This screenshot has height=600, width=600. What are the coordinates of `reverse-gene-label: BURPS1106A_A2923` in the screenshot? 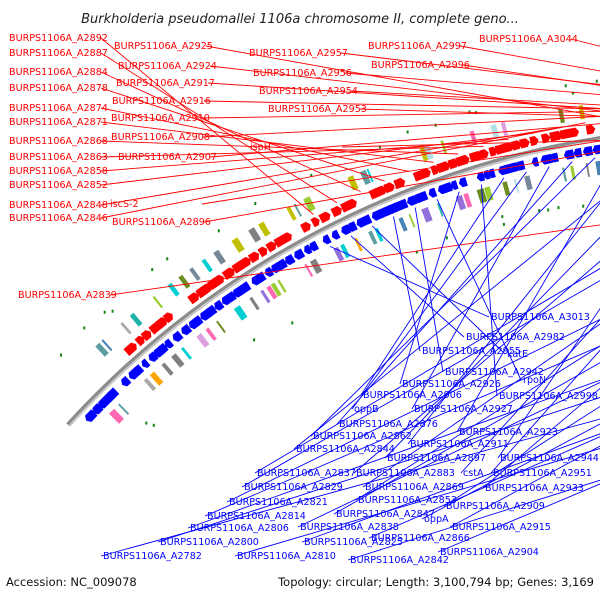 It's located at (508, 432).